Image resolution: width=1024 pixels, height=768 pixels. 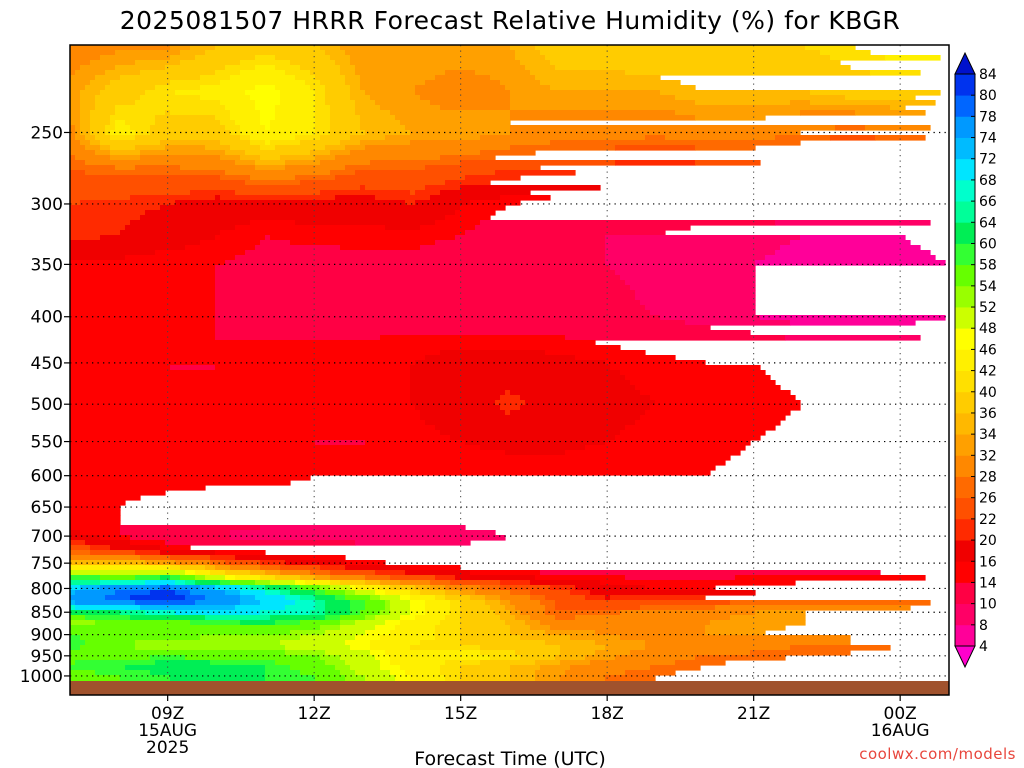 I want to click on y-tick-label: 450, so click(x=47, y=364).